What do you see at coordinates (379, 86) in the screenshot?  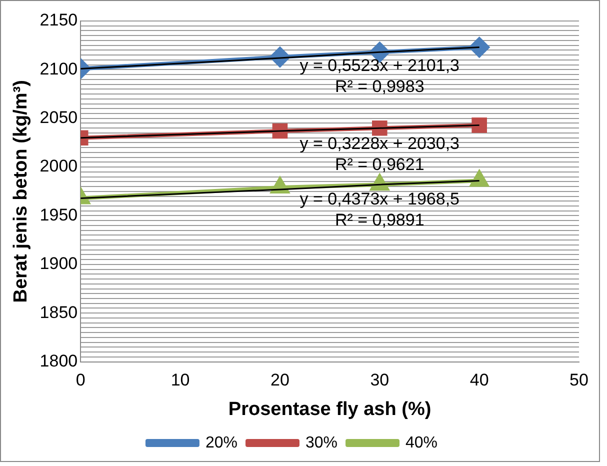 I see `annotation: R² = 0,9983` at bounding box center [379, 86].